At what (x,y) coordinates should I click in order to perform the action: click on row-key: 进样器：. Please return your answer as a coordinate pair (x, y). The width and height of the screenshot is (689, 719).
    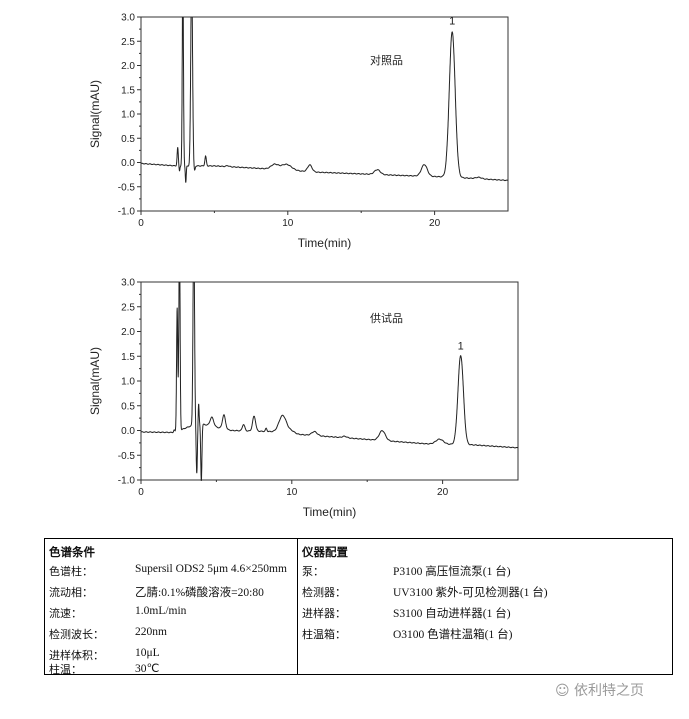
    Looking at the image, I should click on (324, 613).